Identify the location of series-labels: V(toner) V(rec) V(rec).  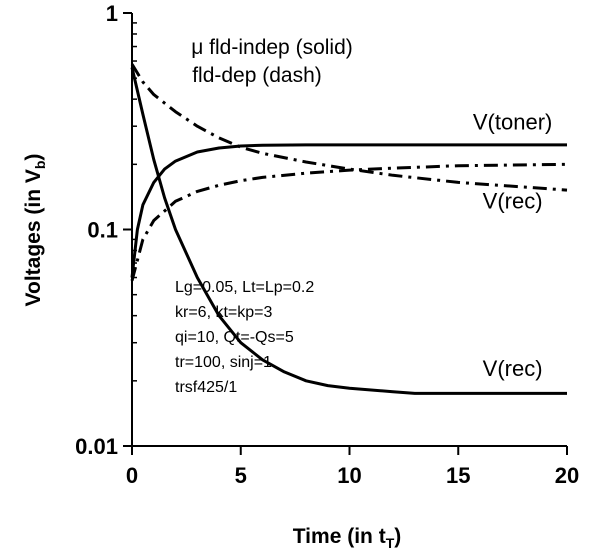
(512, 245).